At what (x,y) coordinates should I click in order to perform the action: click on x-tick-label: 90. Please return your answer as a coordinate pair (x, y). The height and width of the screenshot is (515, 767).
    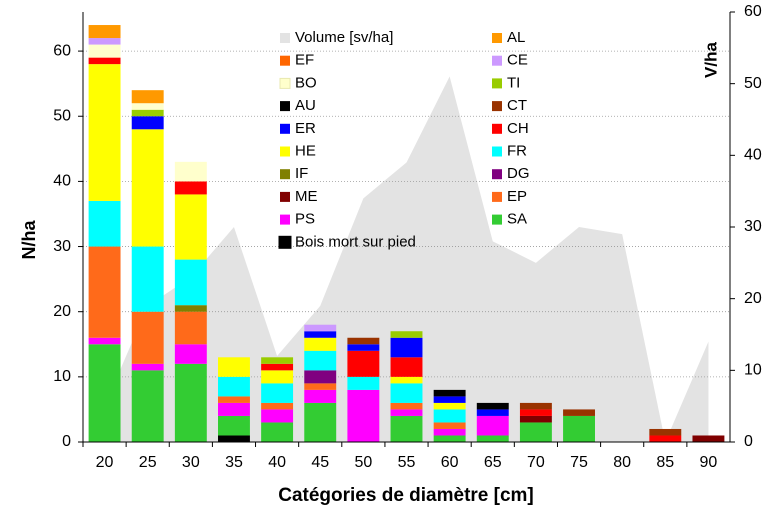
    Looking at the image, I should click on (709, 462).